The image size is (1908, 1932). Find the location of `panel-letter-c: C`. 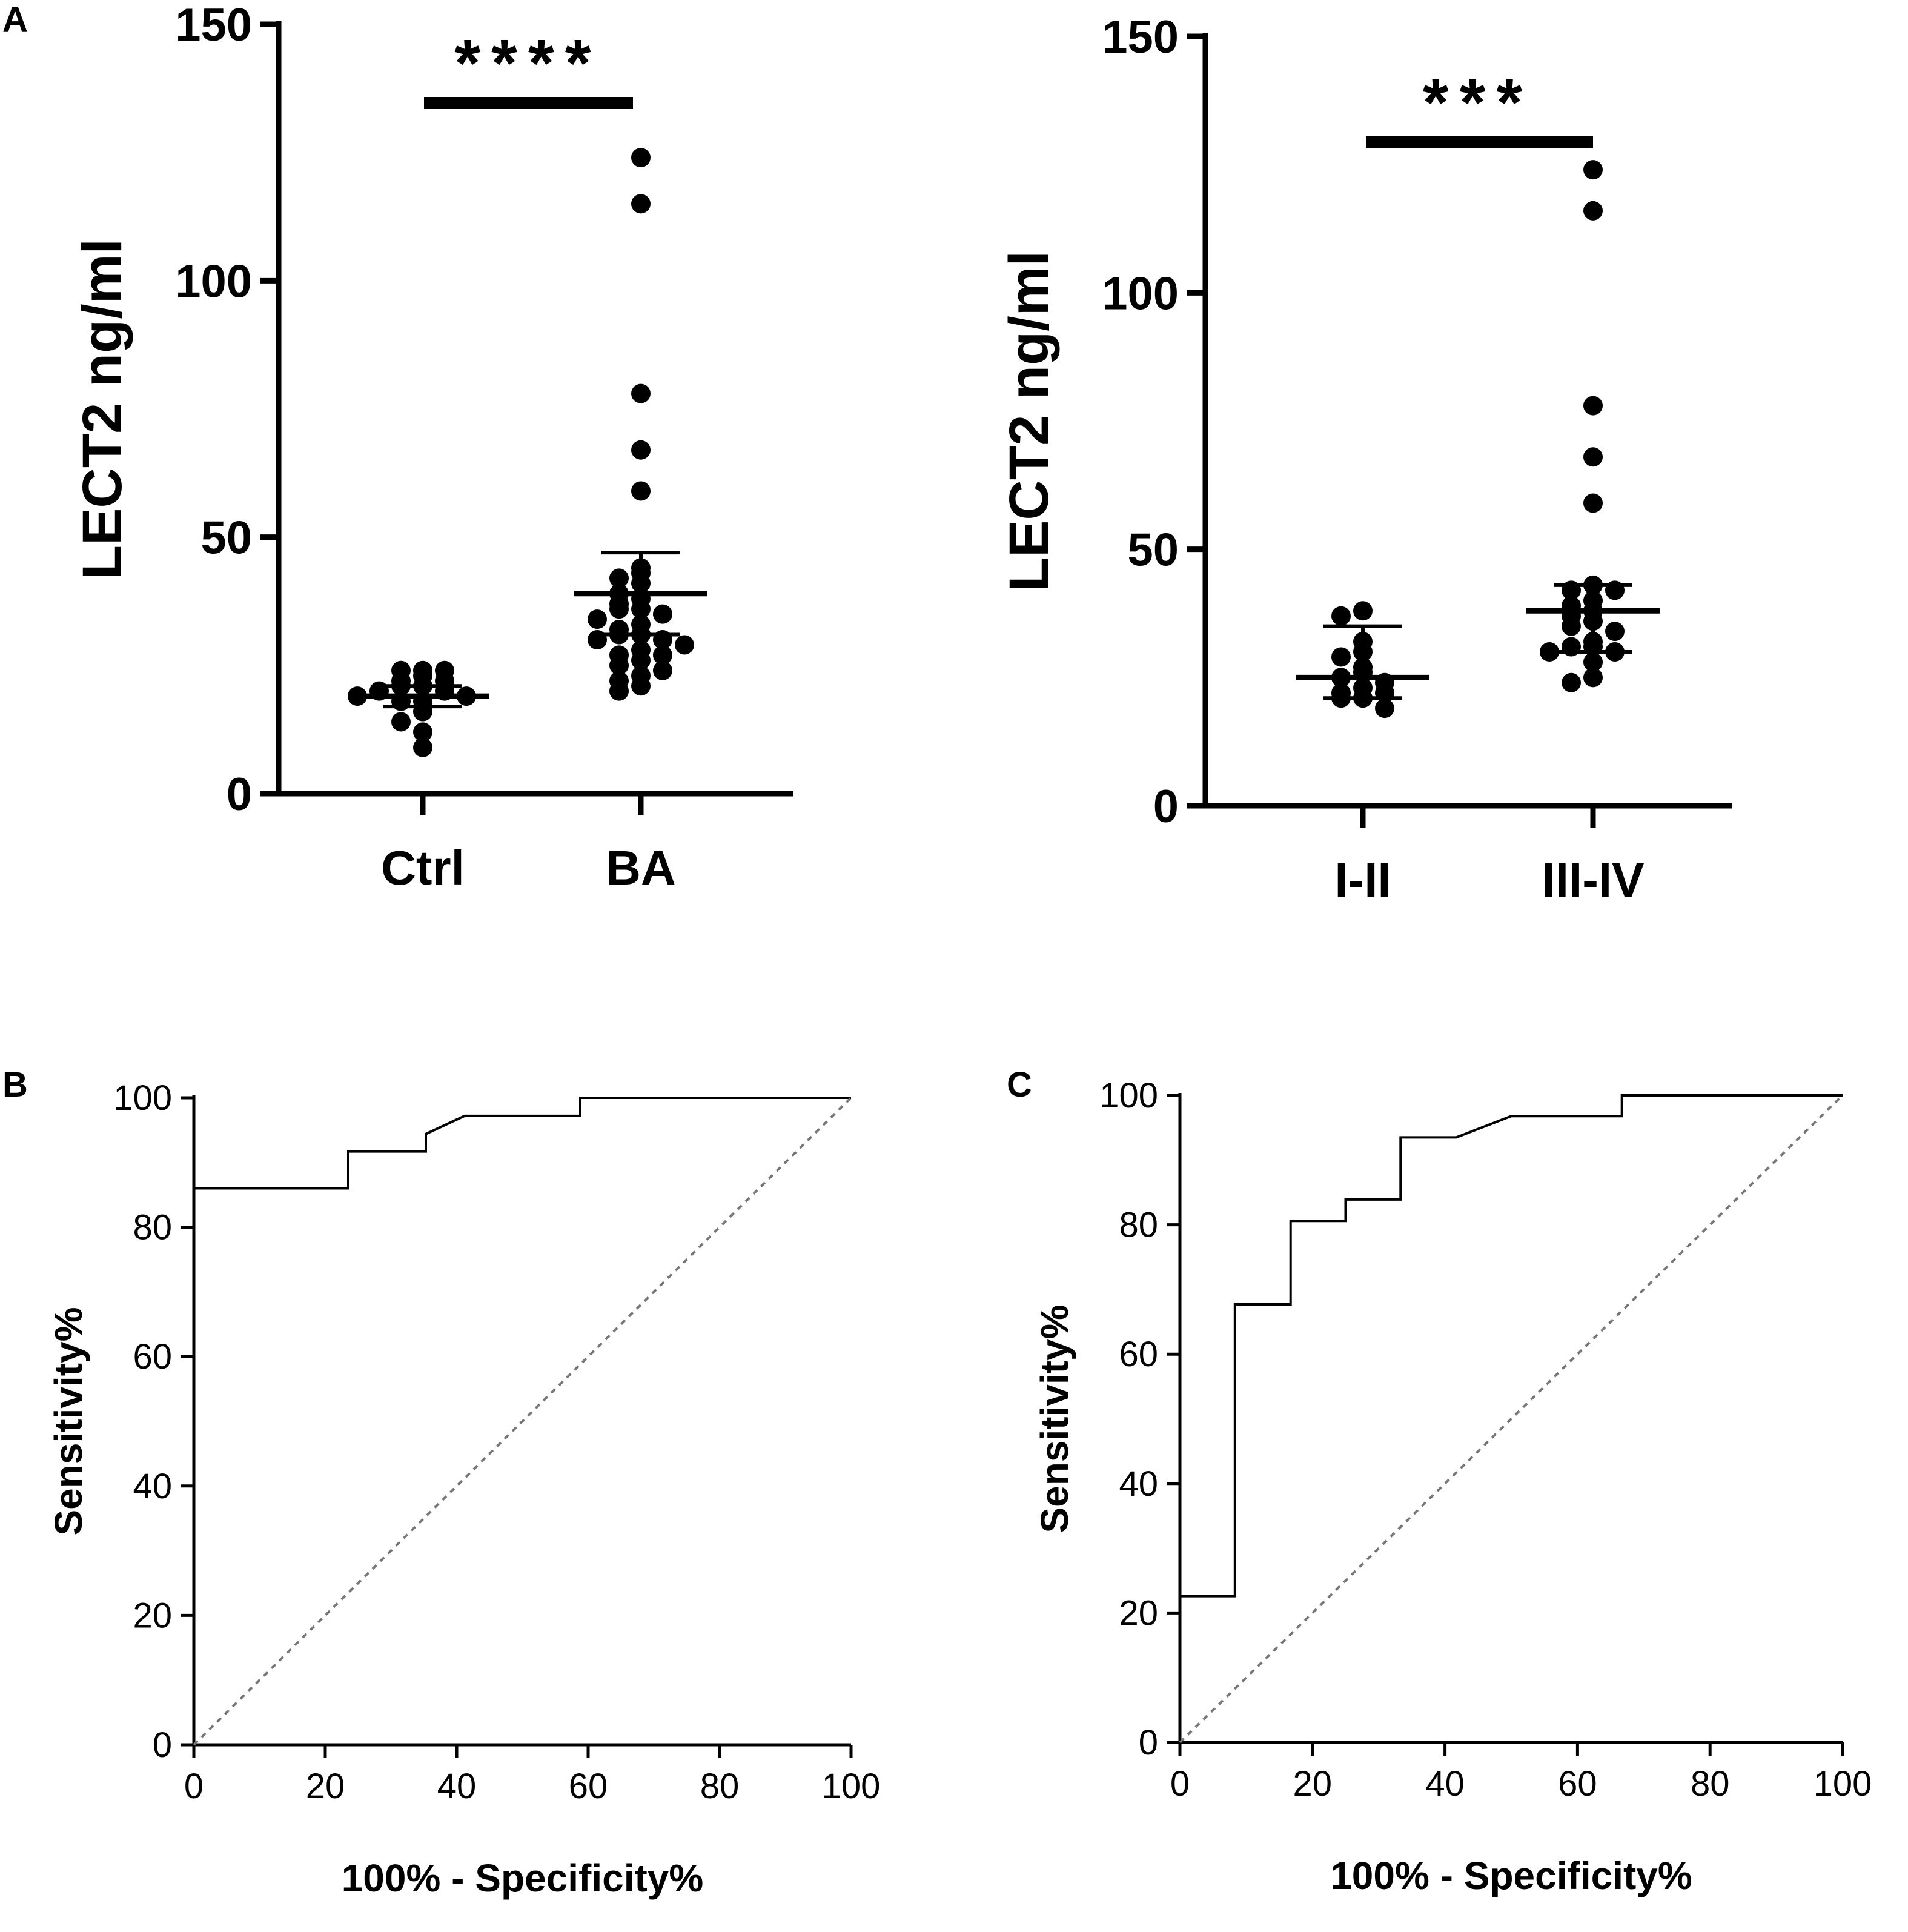

panel-letter-c: C is located at coordinates (1019, 1084).